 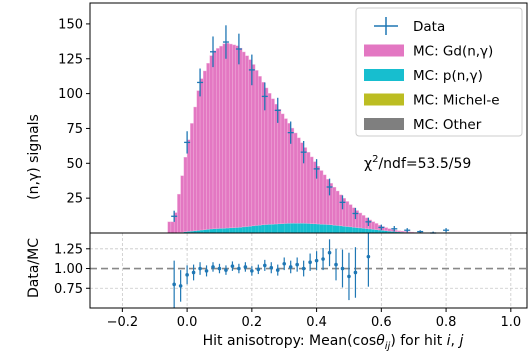 What do you see at coordinates (123, 322) in the screenshot?
I see `x-tick-label: −0.2` at bounding box center [123, 322].